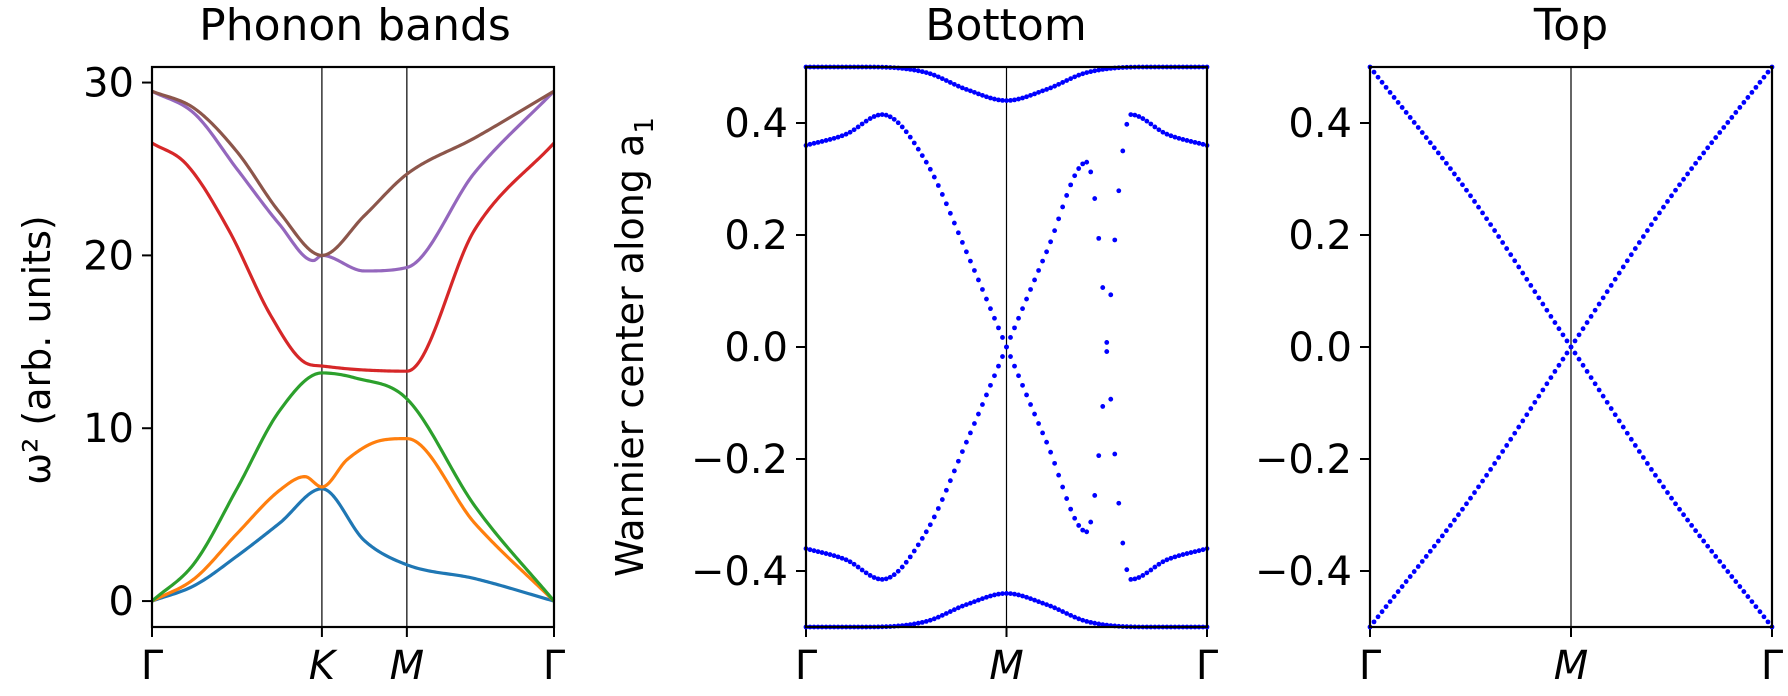 The image size is (1788, 696). Describe the element at coordinates (756, 348) in the screenshot. I see `y-tick-label: 0.0` at that location.